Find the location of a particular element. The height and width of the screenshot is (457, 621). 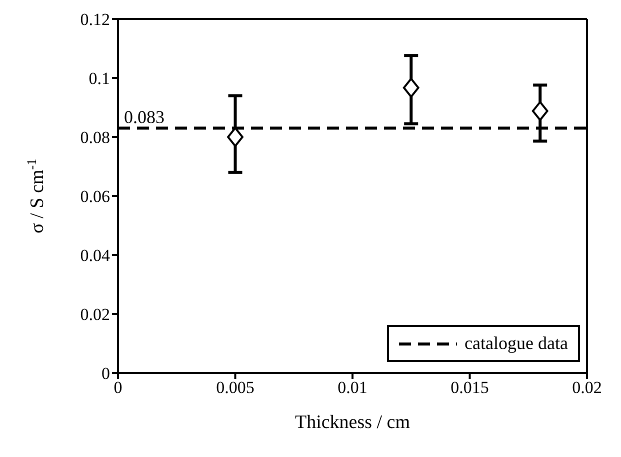

x-tick-label: 0.01 is located at coordinates (353, 388).